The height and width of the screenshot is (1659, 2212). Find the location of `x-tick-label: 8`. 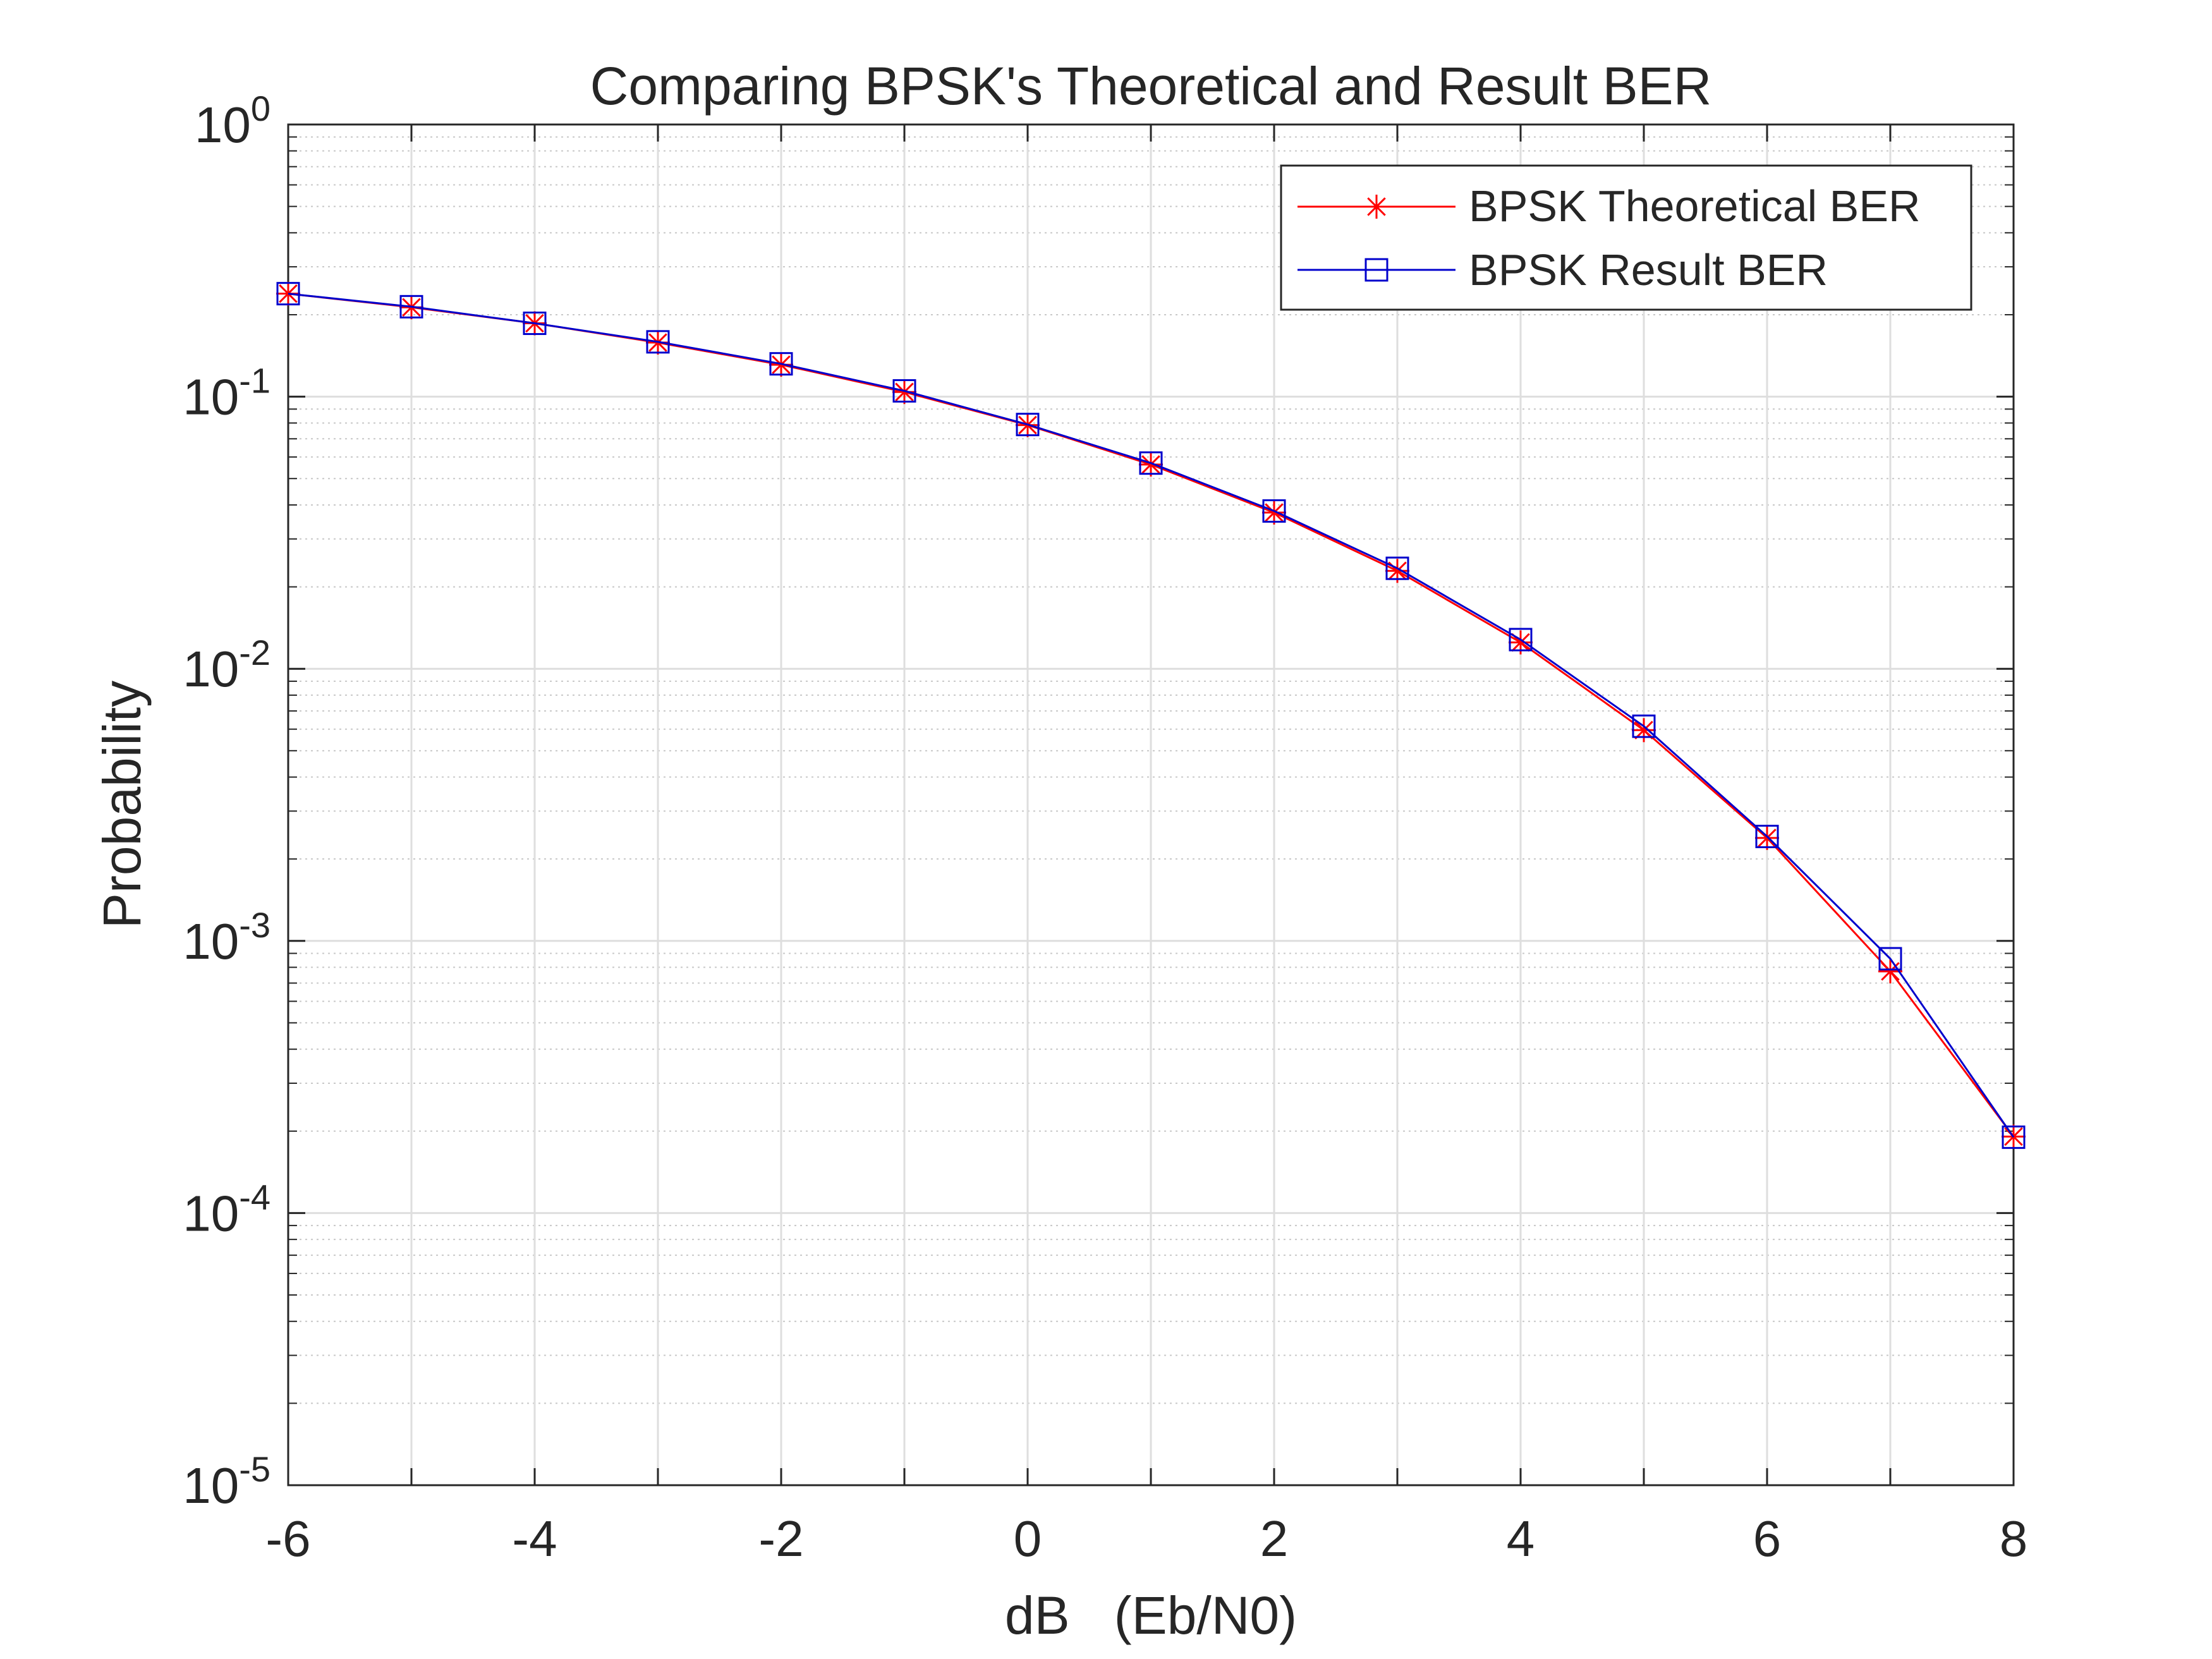

x-tick-label: 8 is located at coordinates (2014, 1538).